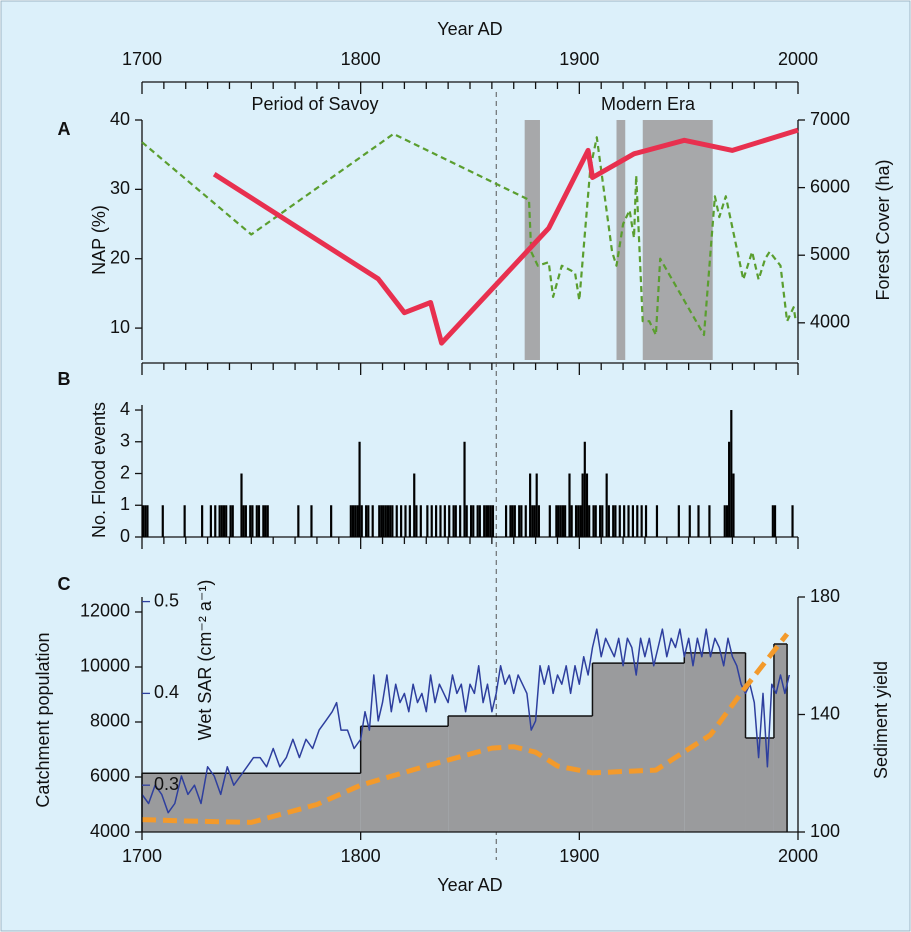  Describe the element at coordinates (579, 59) in the screenshot. I see `x-tick-label: 1900` at that location.